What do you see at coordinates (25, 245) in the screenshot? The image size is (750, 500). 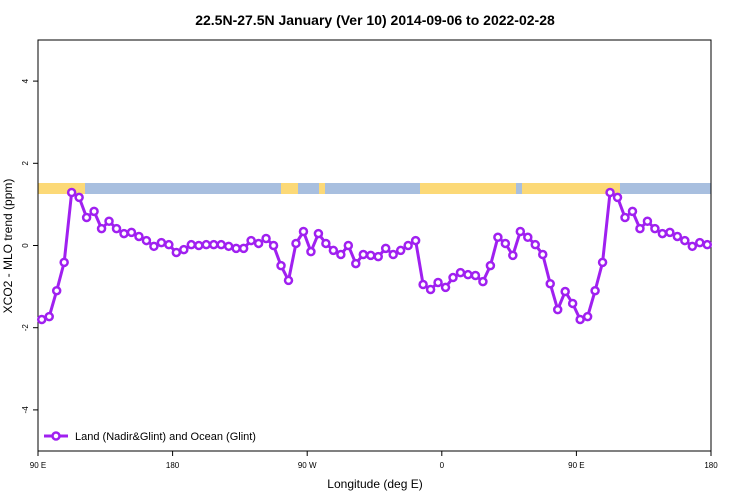 I see `y-tick-label: 0` at bounding box center [25, 245].